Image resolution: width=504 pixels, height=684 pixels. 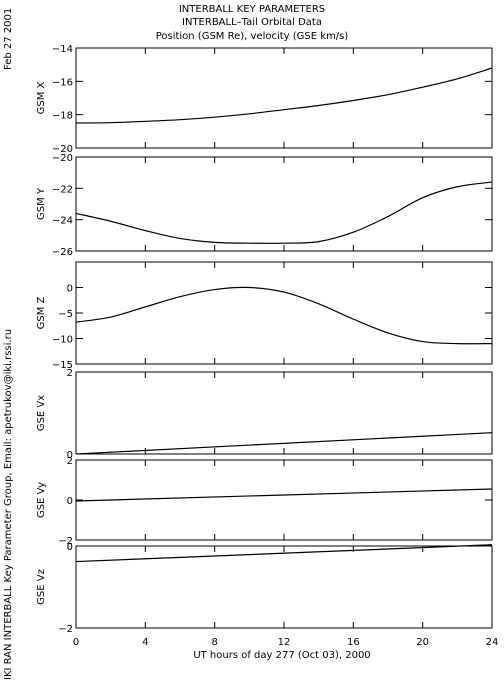 What do you see at coordinates (41, 203) in the screenshot?
I see `y-axis-label: GSM Y` at bounding box center [41, 203].